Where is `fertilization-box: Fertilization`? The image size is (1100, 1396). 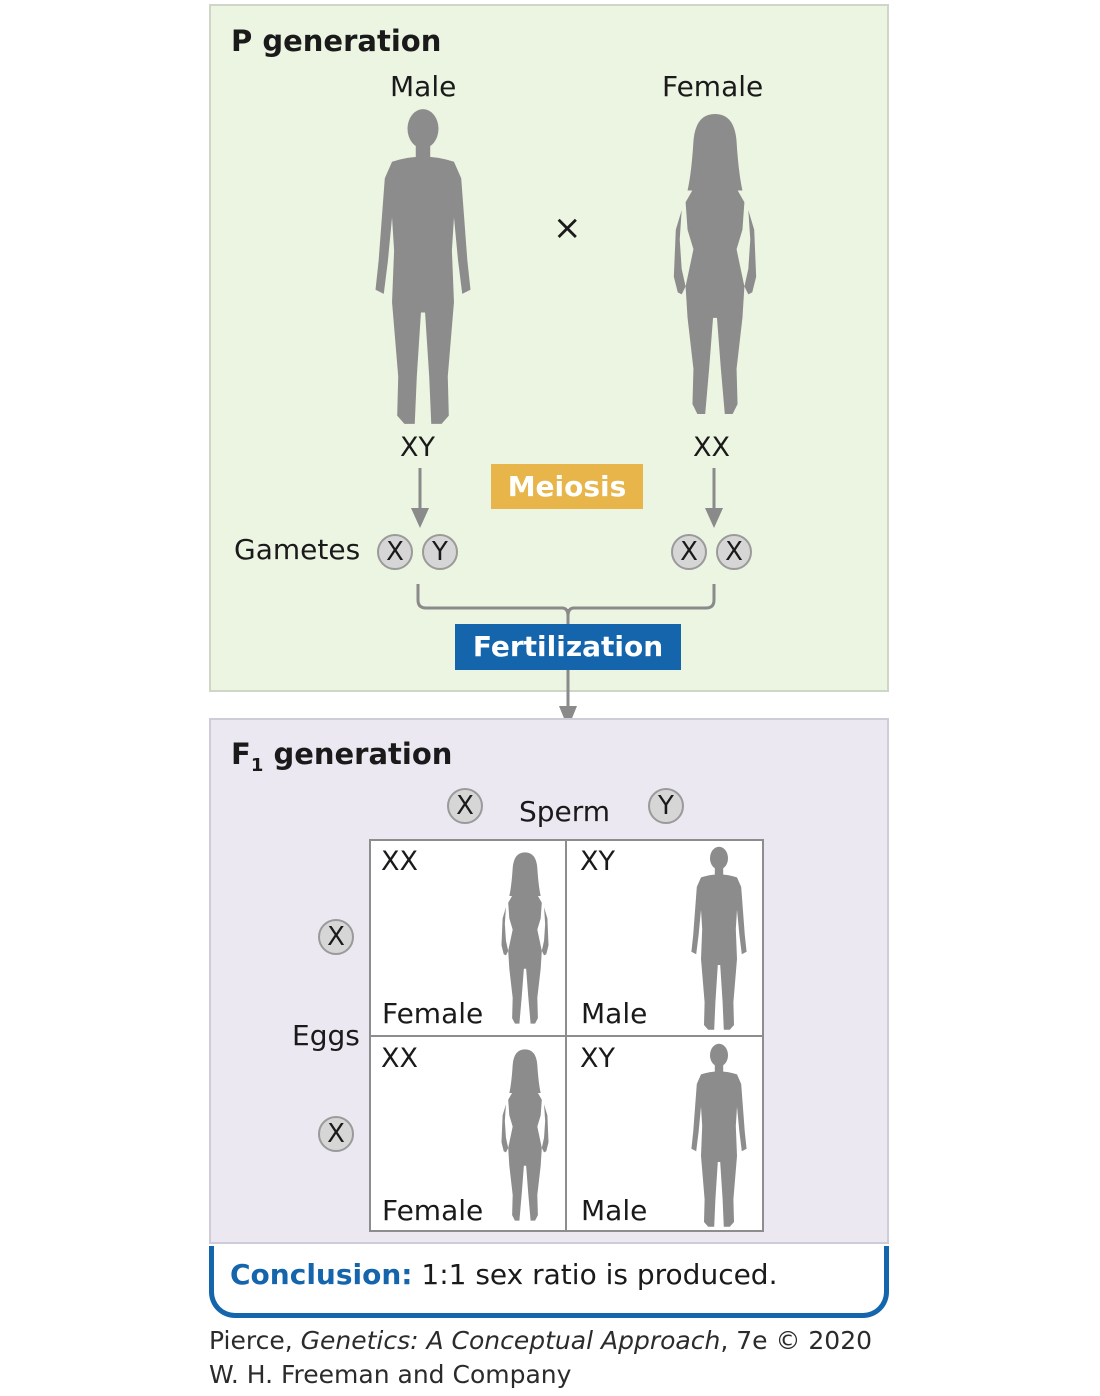
fertilization-box: Fertilization is located at coordinates (568, 647).